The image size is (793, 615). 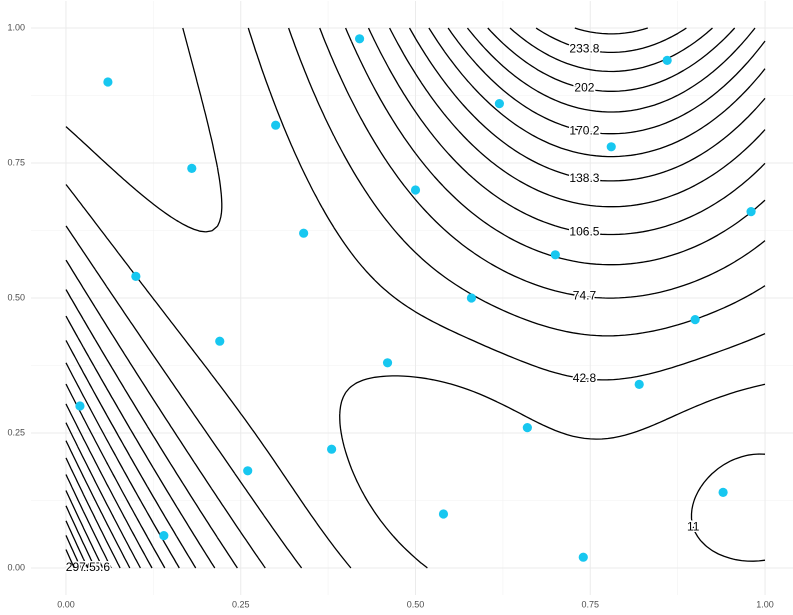 I want to click on contour-label: 233.8, so click(x=584, y=49).